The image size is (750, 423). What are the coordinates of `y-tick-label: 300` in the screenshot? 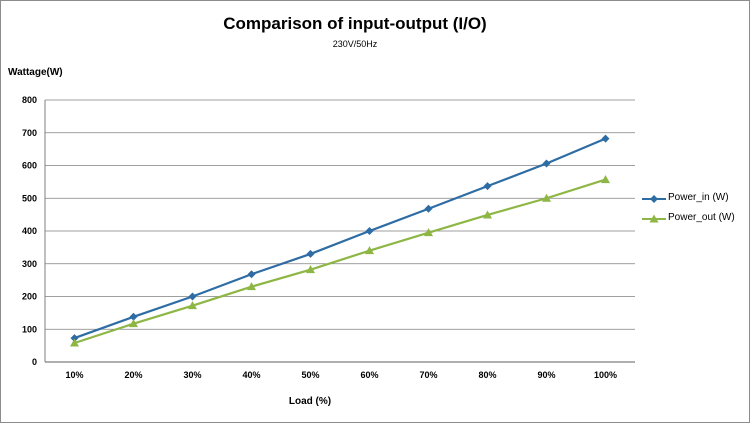 It's located at (29, 264).